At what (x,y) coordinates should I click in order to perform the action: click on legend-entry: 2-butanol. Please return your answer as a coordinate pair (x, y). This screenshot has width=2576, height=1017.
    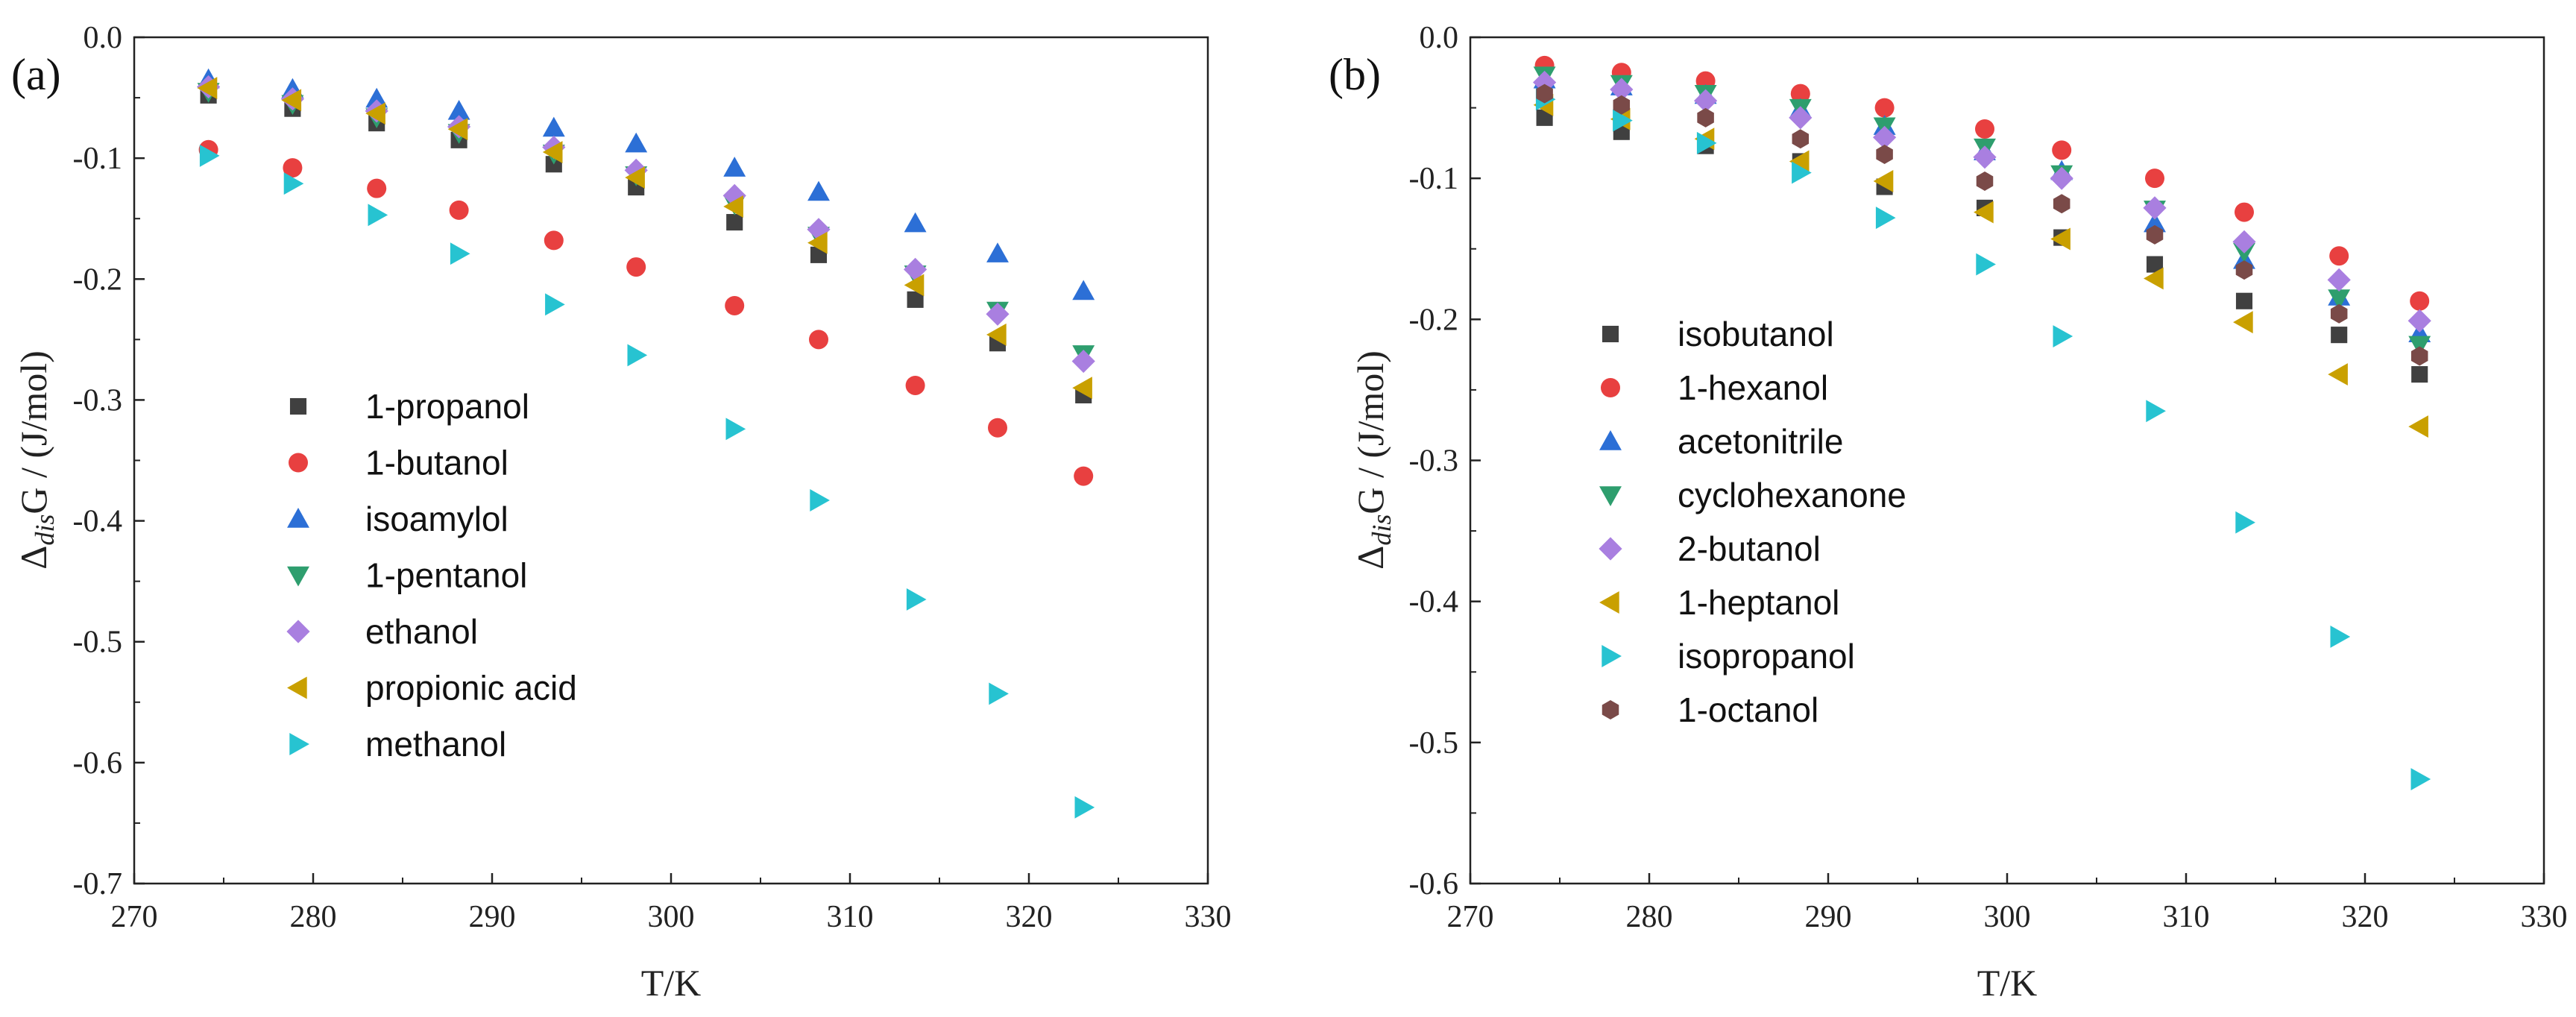
    Looking at the image, I should click on (1749, 548).